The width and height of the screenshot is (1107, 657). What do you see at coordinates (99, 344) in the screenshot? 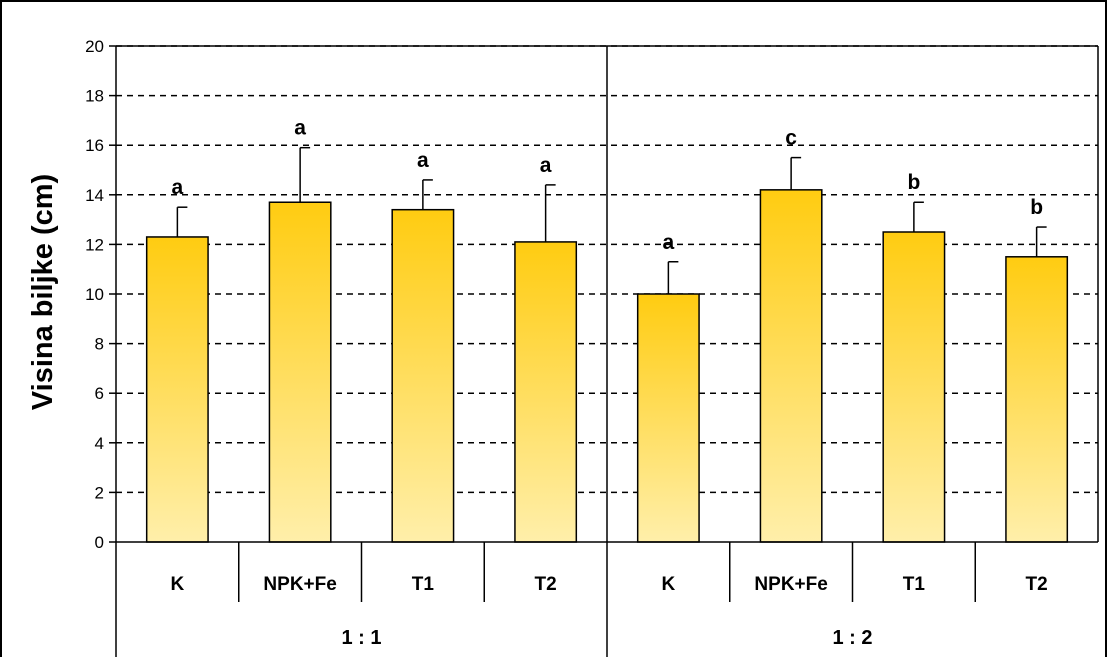
I see `y-tick-label: 8` at bounding box center [99, 344].